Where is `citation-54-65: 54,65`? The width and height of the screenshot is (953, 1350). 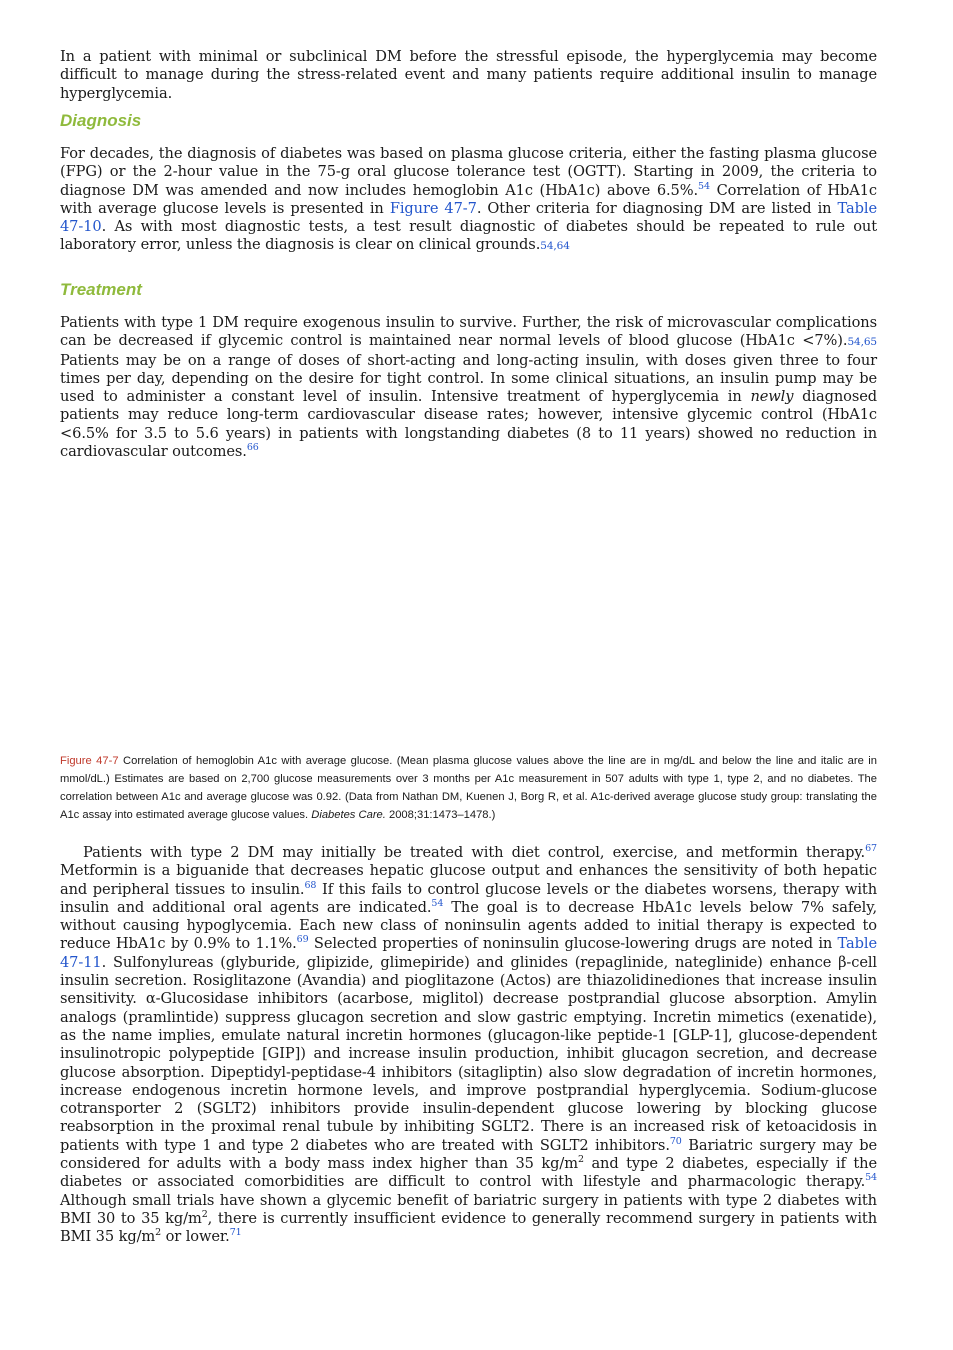 citation-54-65: 54,65 is located at coordinates (862, 342).